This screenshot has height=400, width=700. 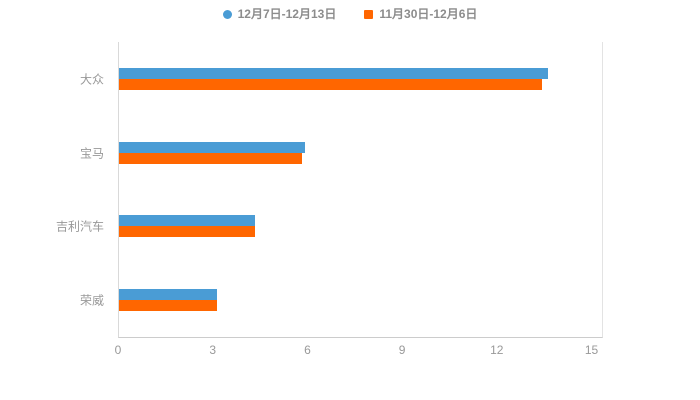 I want to click on y-axis-category-labels: 大众宝马吉利汽车荣威, so click(x=55, y=189).